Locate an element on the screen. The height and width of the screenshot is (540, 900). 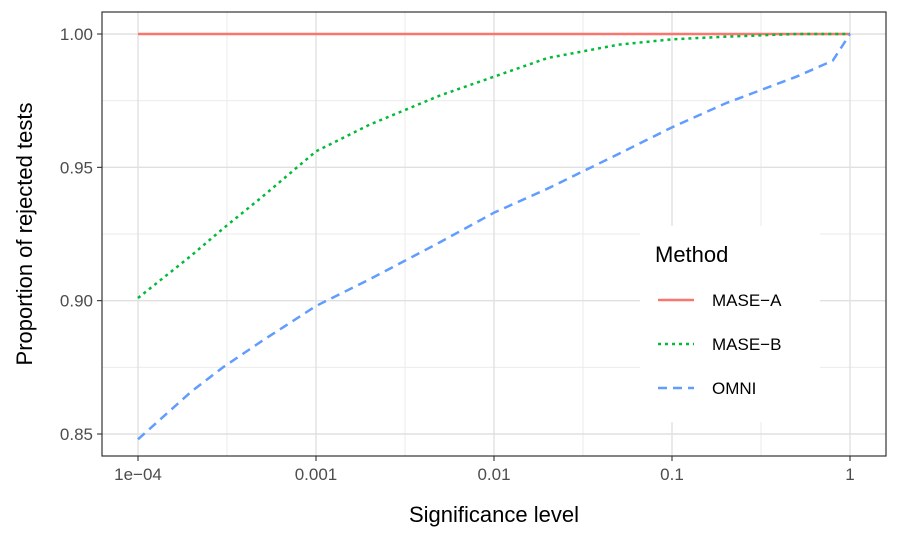
legend: Method MASE−A MASE−B OMNI is located at coordinates (730, 324).